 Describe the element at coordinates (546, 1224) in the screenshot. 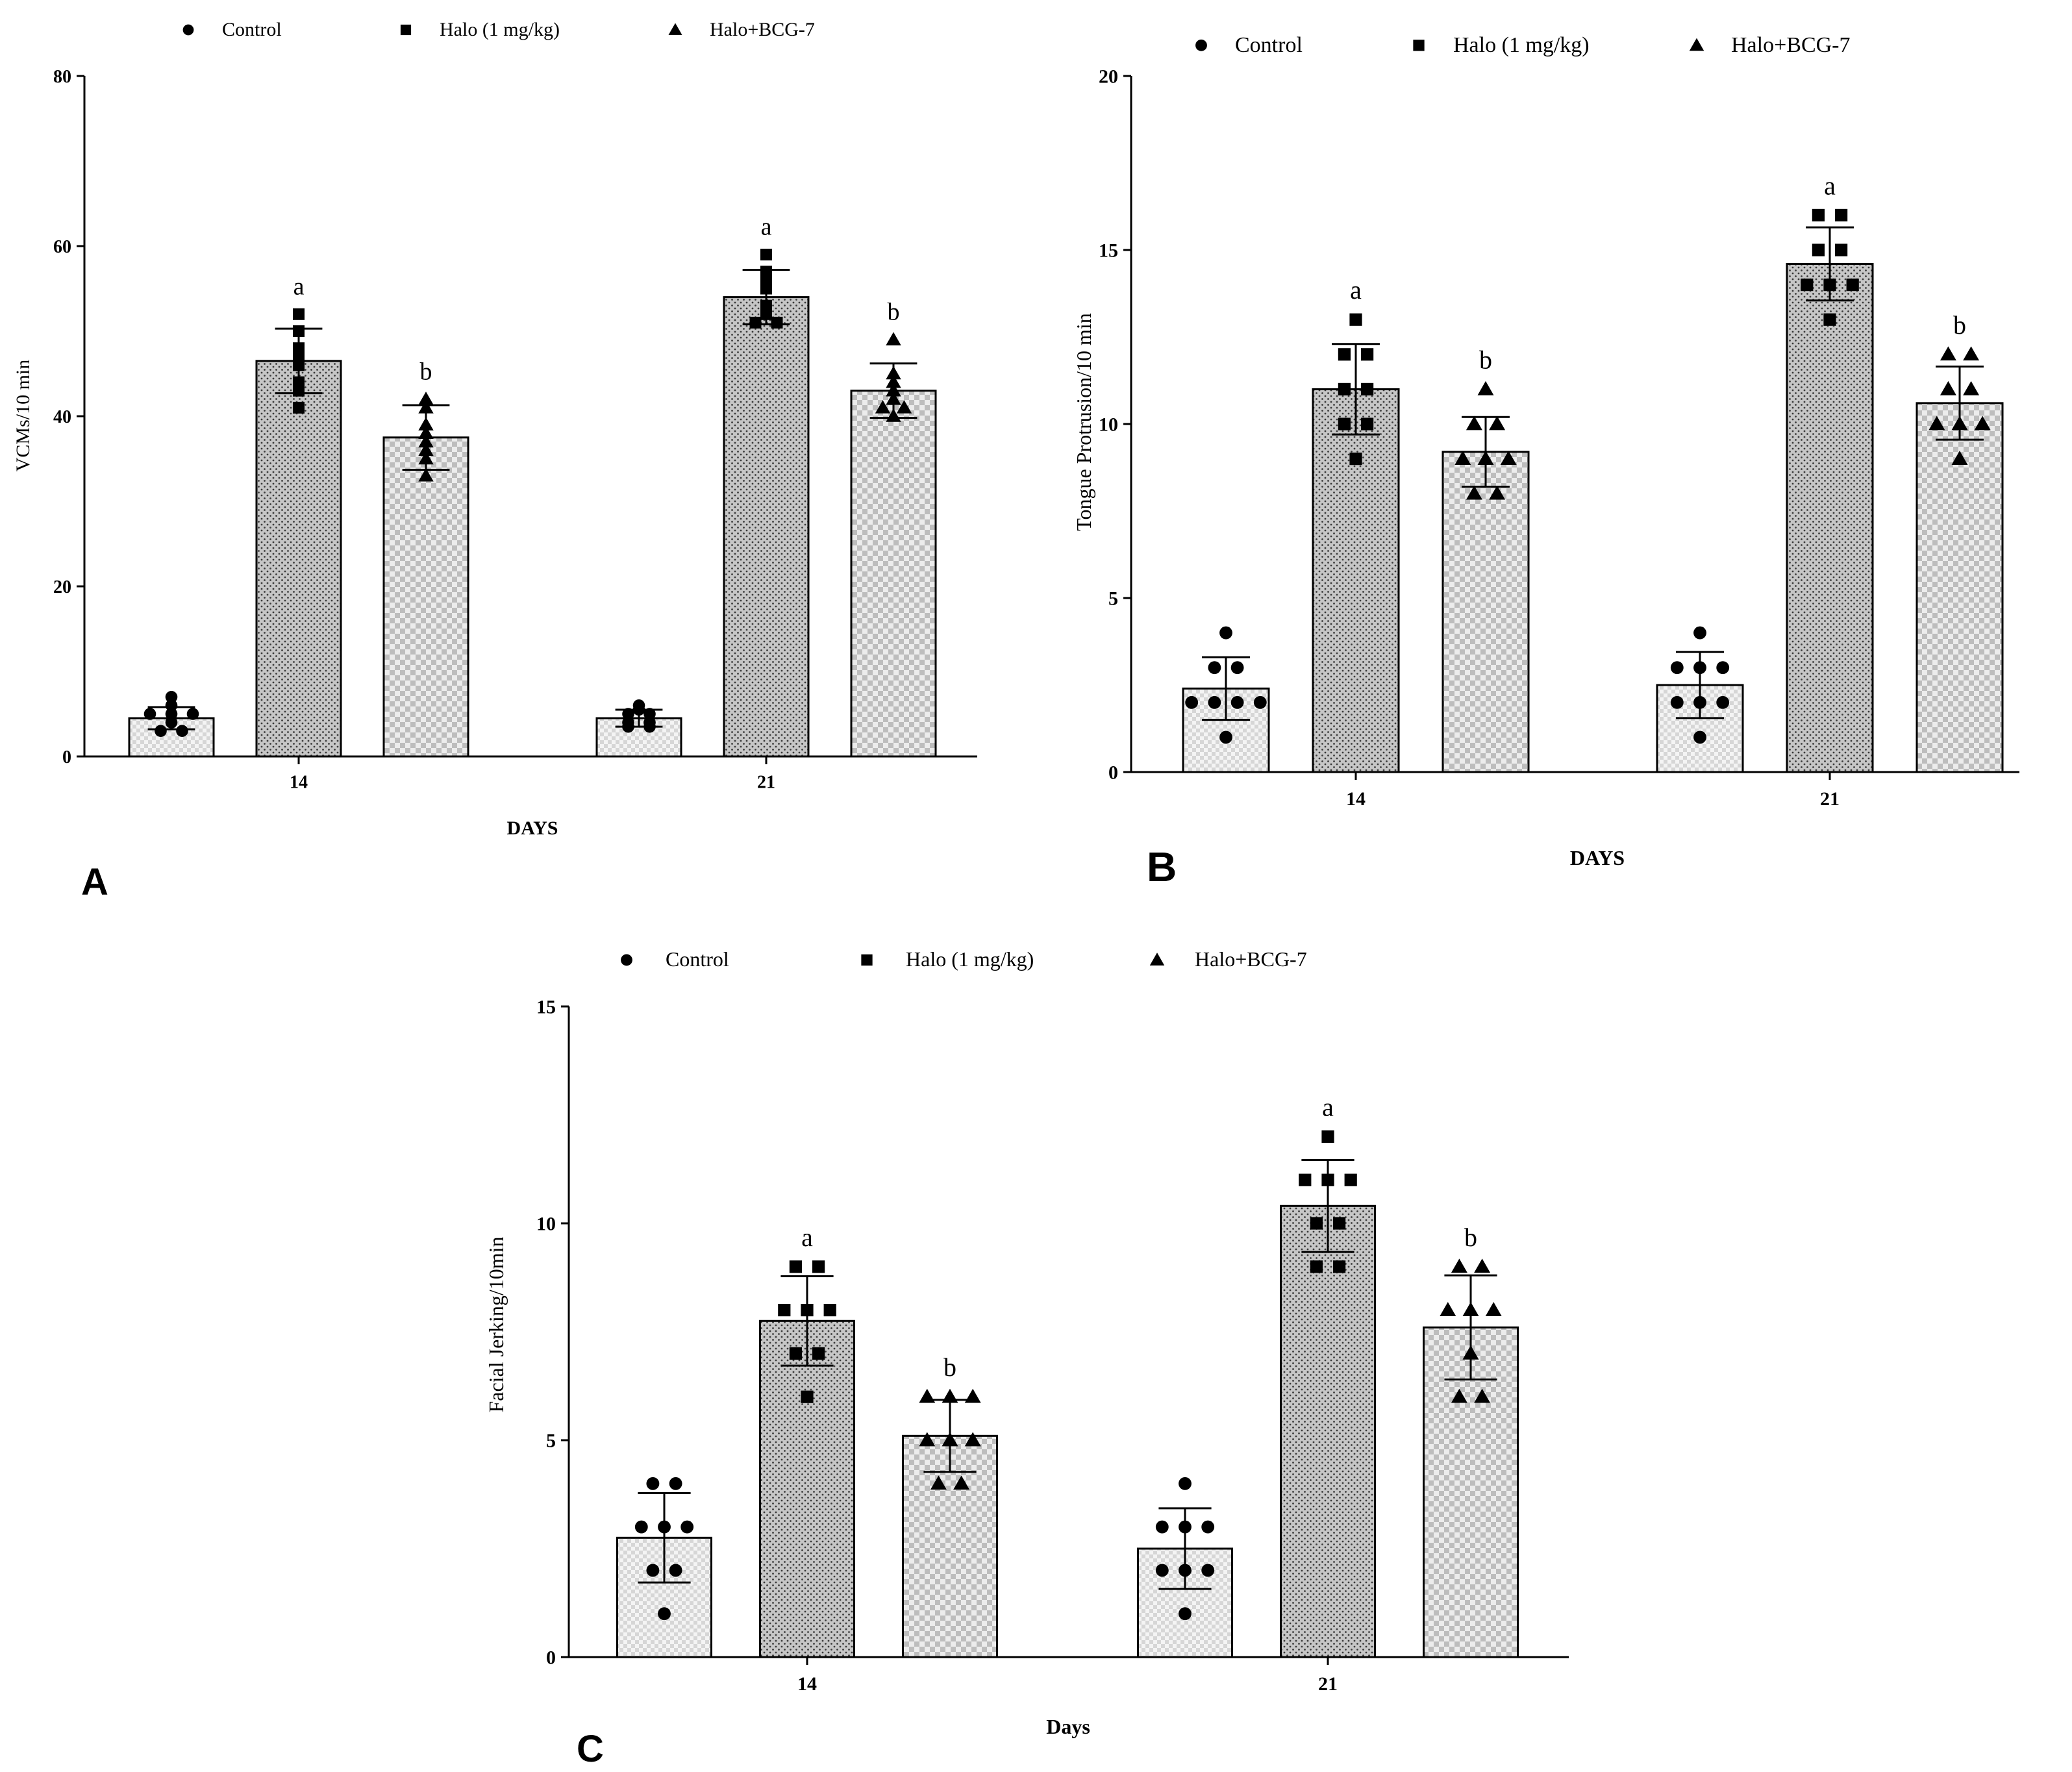

I see `y-tick-label: 10` at that location.